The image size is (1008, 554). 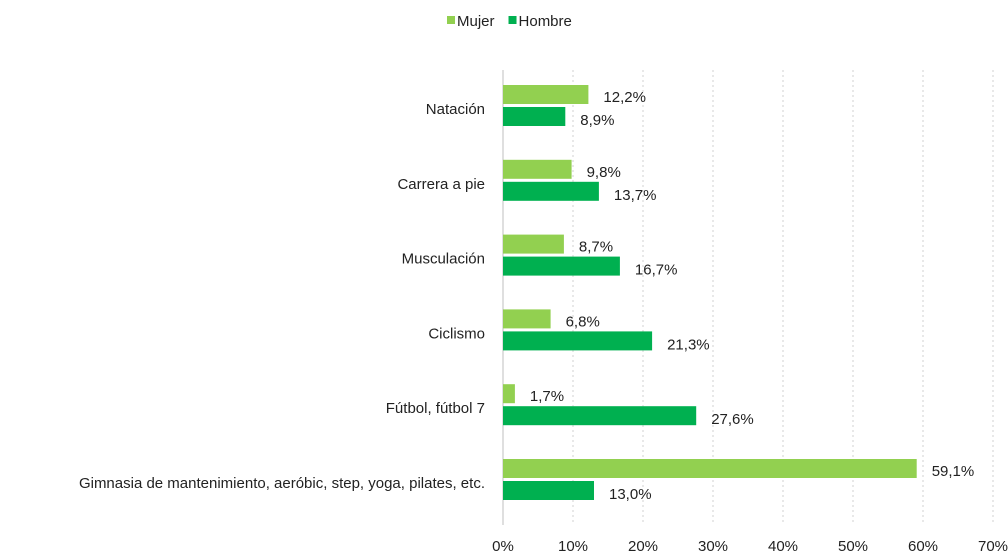 I want to click on x-tick-label: 20%, so click(x=643, y=546).